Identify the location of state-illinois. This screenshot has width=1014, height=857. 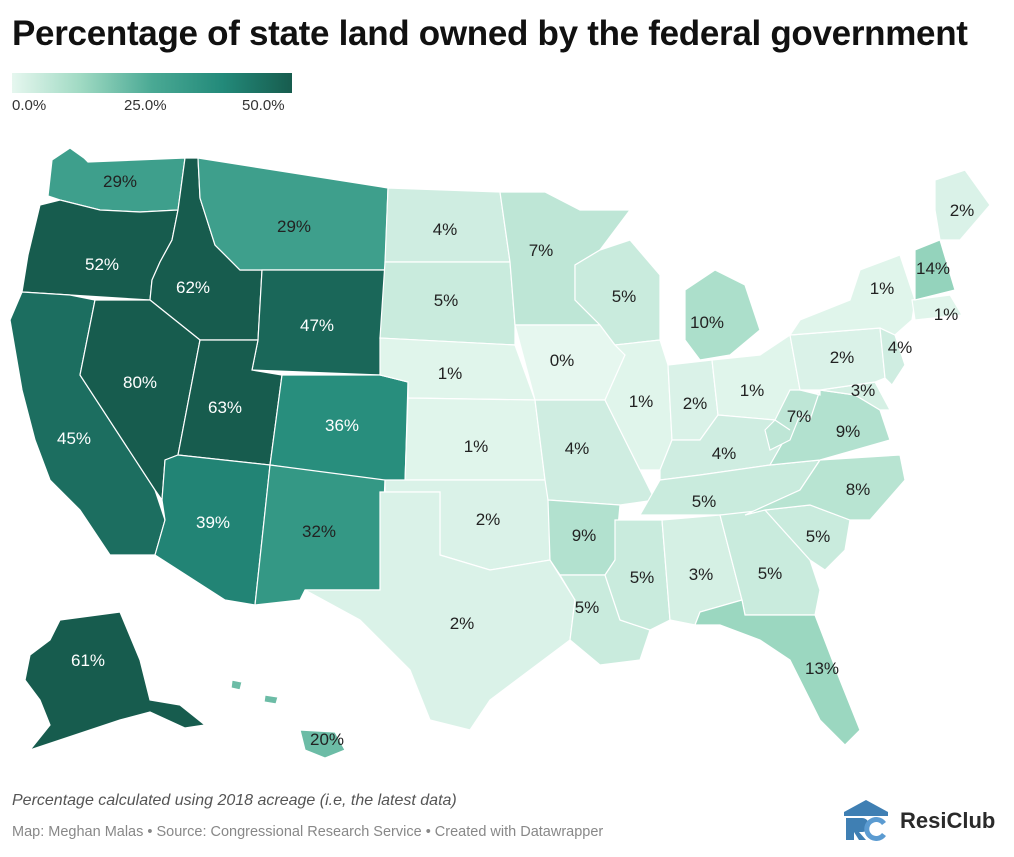
(638, 405).